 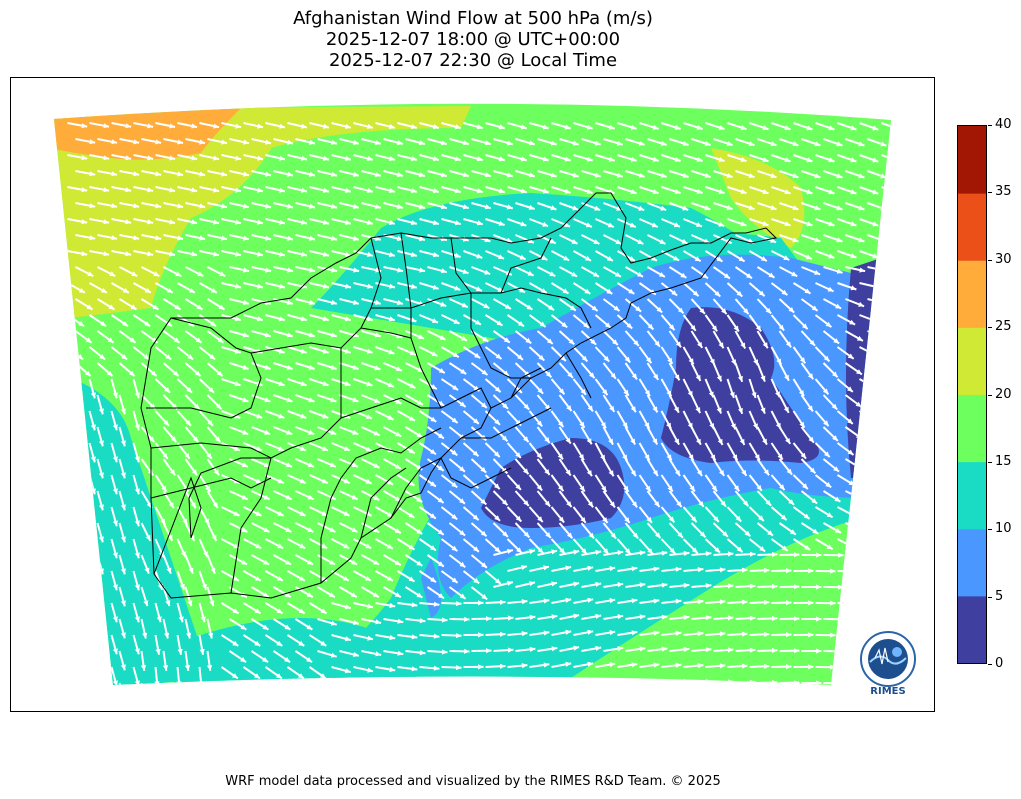 What do you see at coordinates (1000, 192) in the screenshot?
I see `colorbar-tick-label: 35` at bounding box center [1000, 192].